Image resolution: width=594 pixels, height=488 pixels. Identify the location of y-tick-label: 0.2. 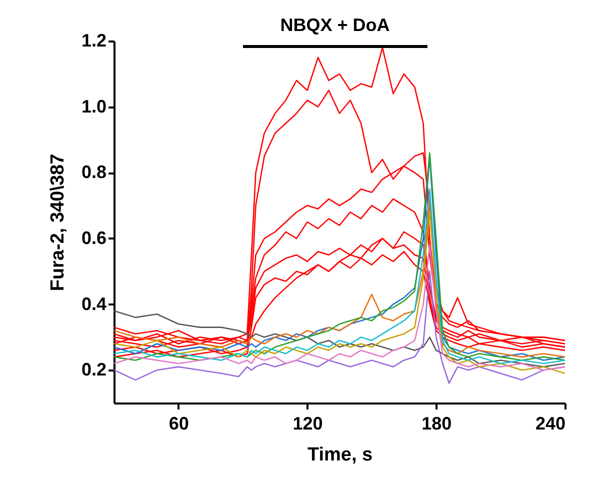
(93, 370).